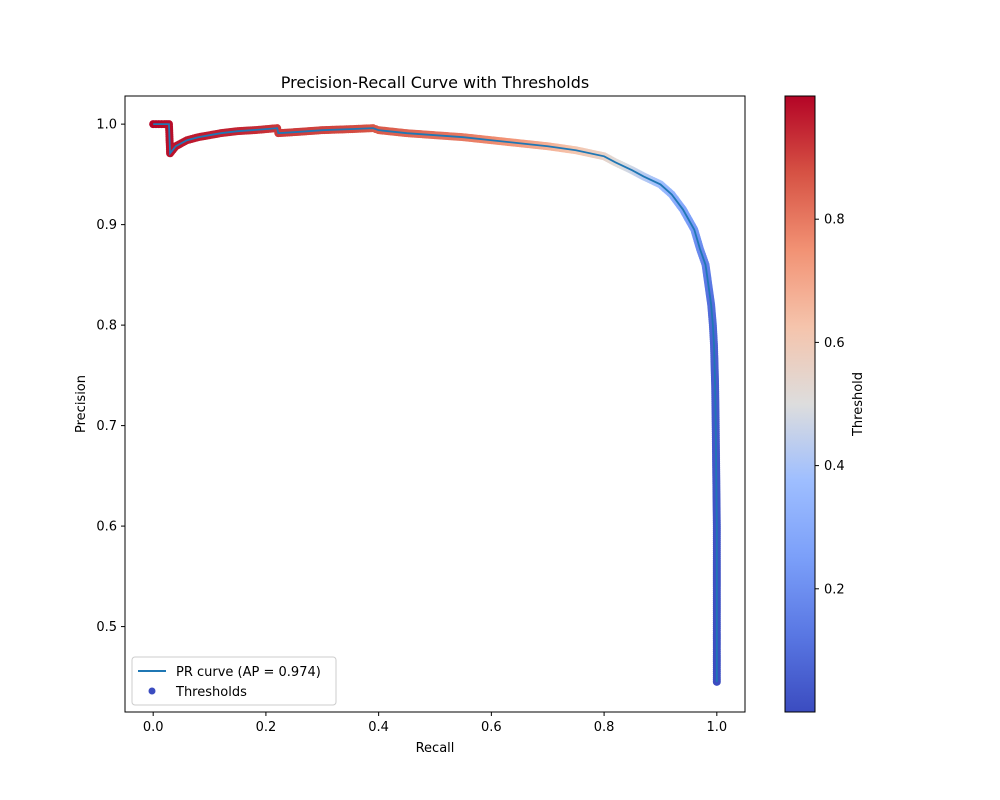 This screenshot has width=1000, height=800. Describe the element at coordinates (106, 527) in the screenshot. I see `y-tick-label: 0.6` at that location.